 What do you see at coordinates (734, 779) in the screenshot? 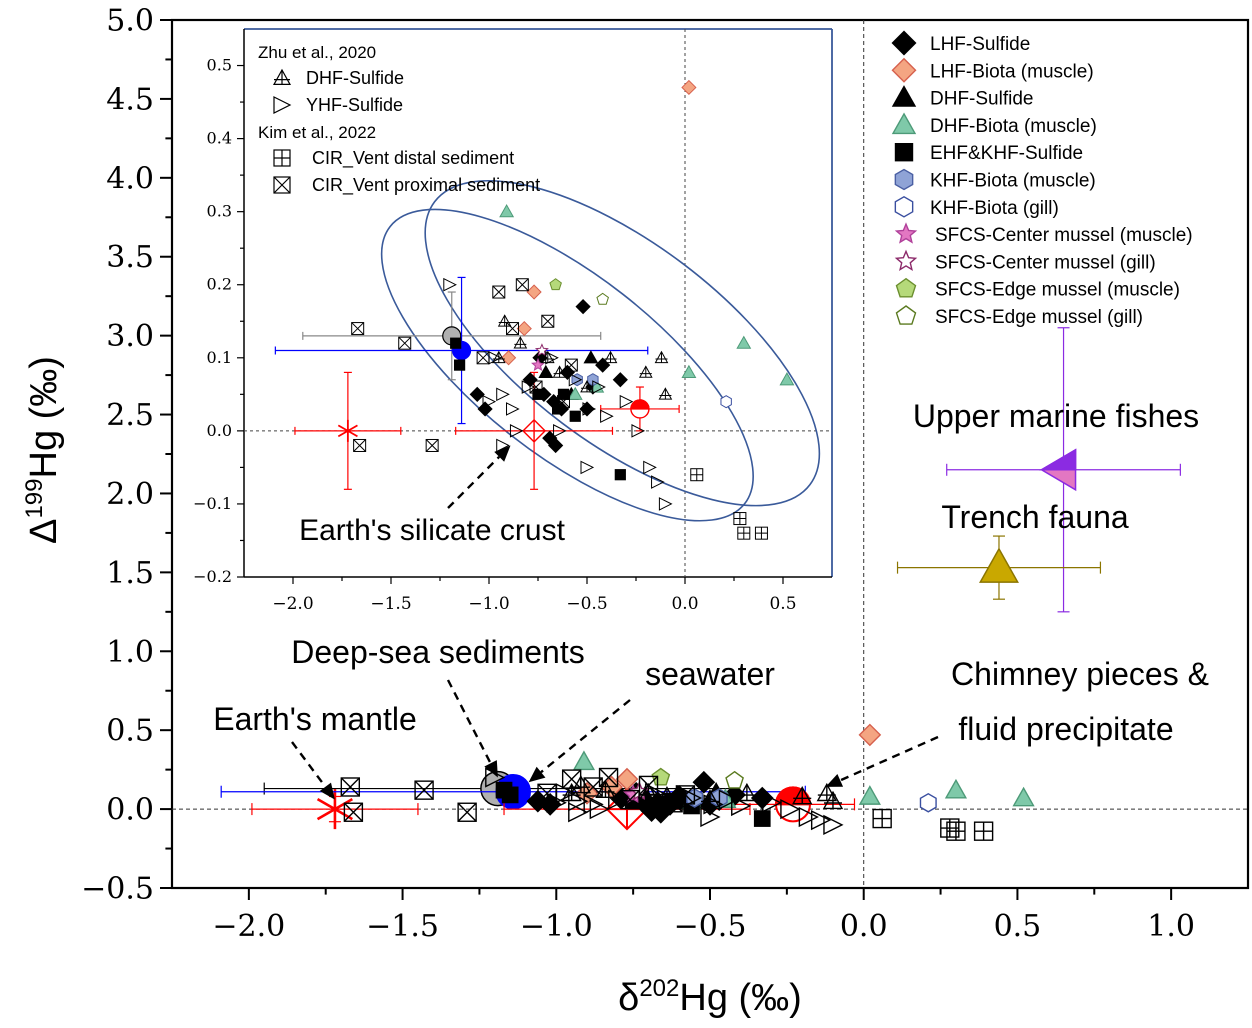
I see `sfcs-edge-mussel-gill-point` at bounding box center [734, 779].